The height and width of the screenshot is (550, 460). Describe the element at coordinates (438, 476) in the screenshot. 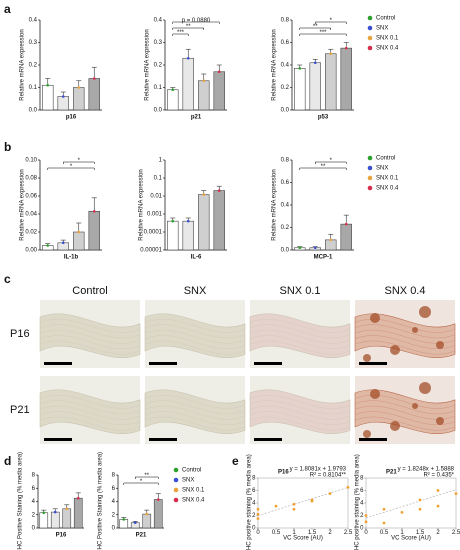

I see `r-squared: R² = 0.435*` at that location.